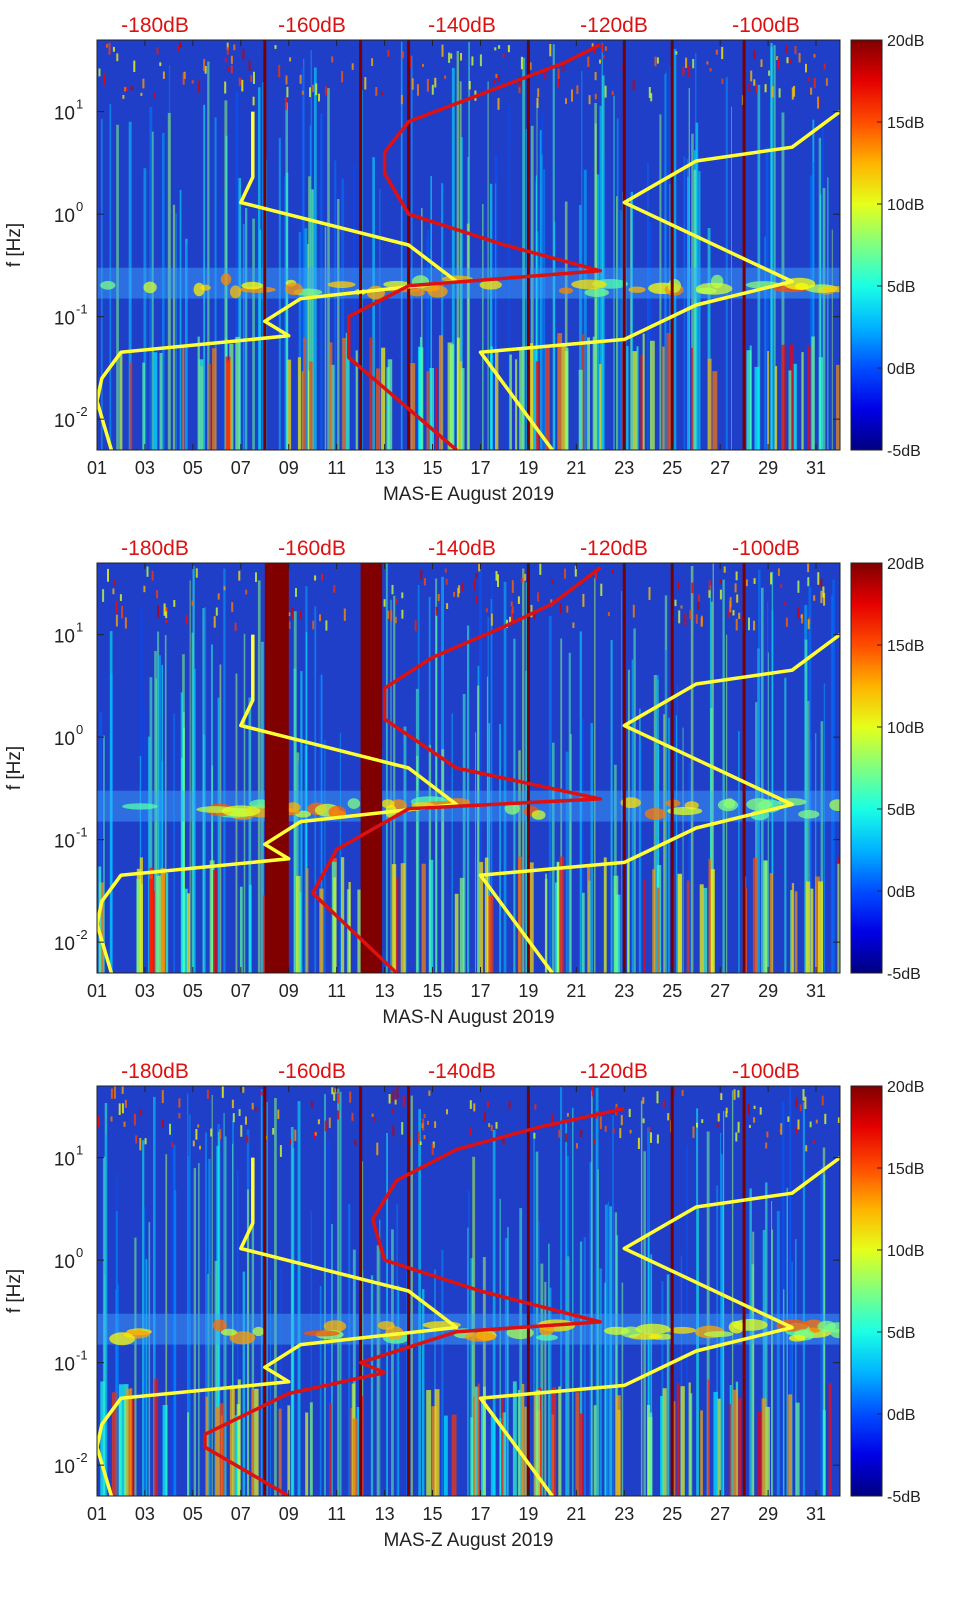 Image resolution: width=962 pixels, height=1604 pixels. What do you see at coordinates (480, 991) in the screenshot?
I see `x-tick-label: 17` at bounding box center [480, 991].